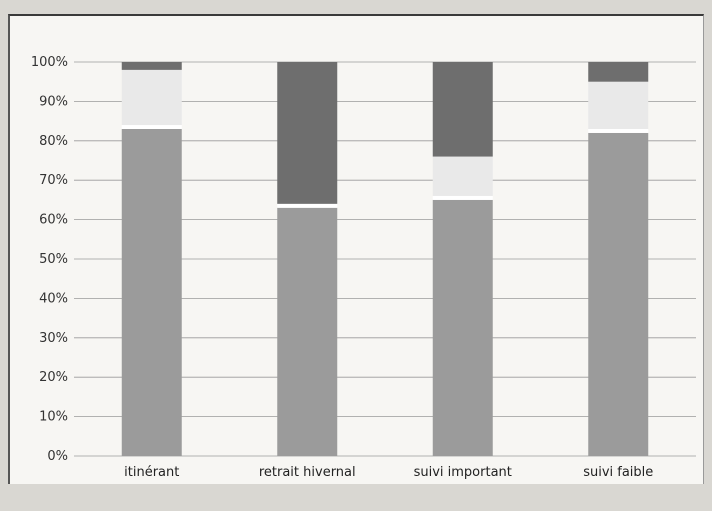  What do you see at coordinates (53, 417) in the screenshot?
I see `y-tick-label: 10%` at bounding box center [53, 417].